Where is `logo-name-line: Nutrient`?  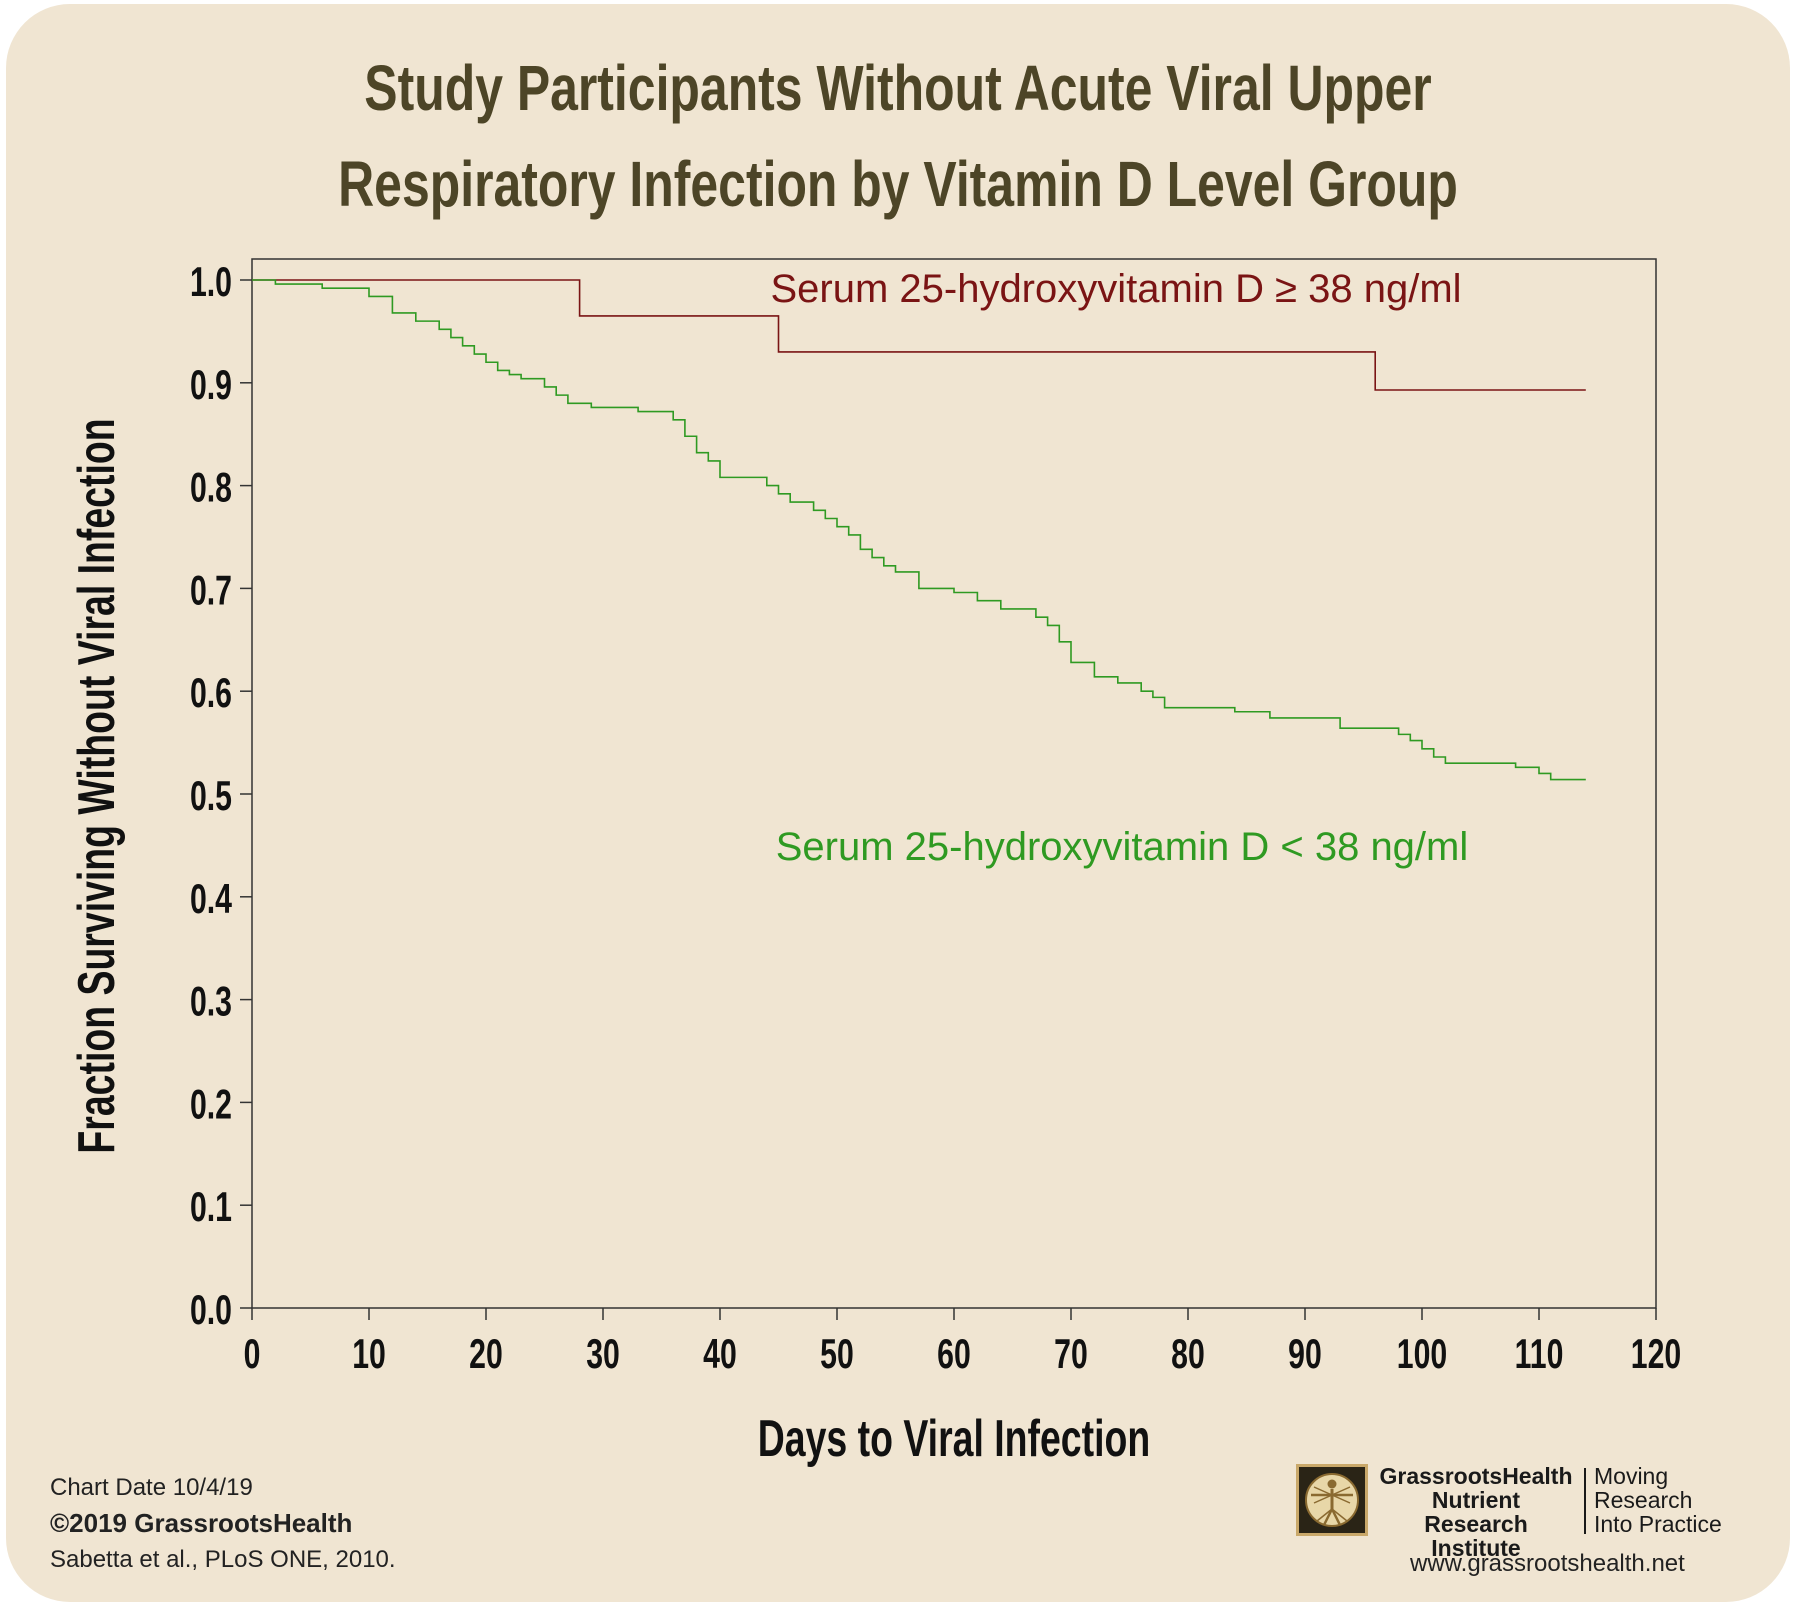
logo-name-line: Nutrient is located at coordinates (1476, 1500).